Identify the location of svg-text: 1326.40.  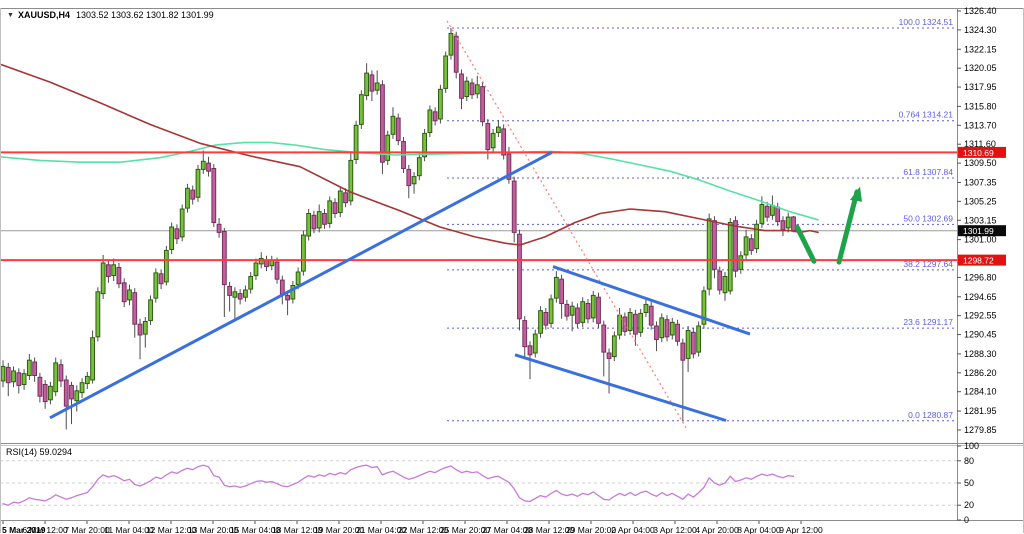
(980, 11).